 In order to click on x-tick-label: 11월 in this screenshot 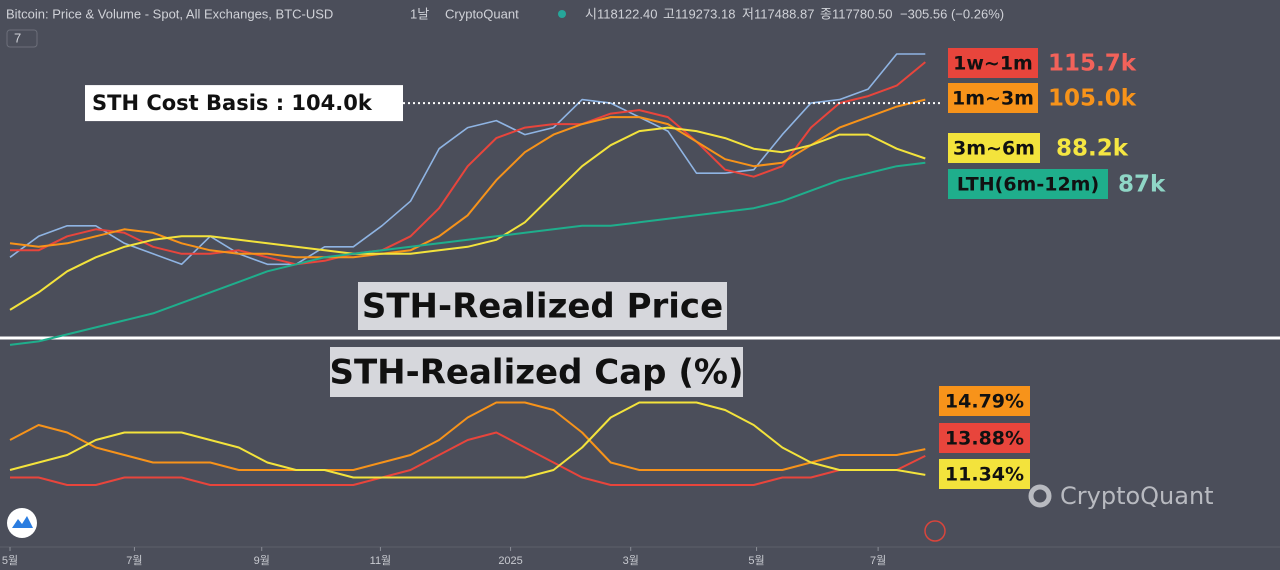, I will do `click(381, 560)`.